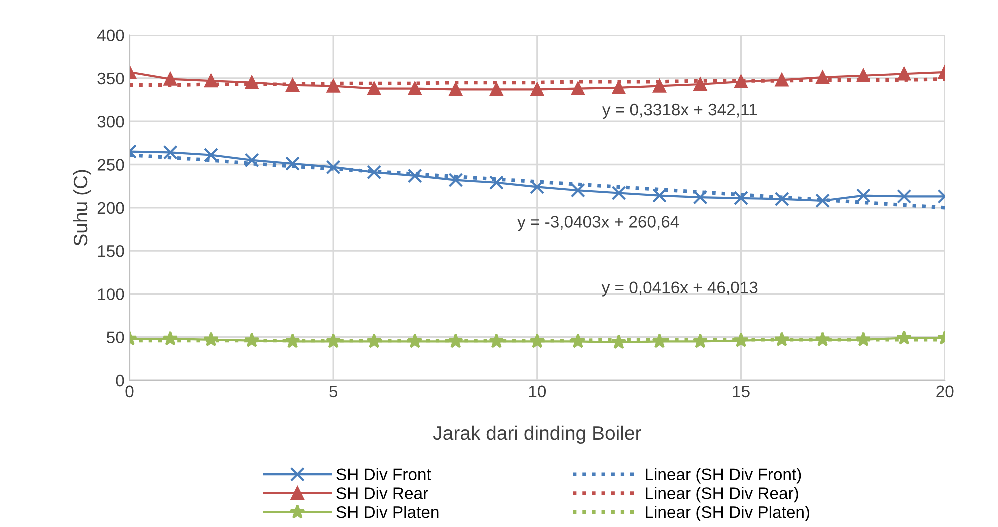 The width and height of the screenshot is (998, 527). Describe the element at coordinates (537, 435) in the screenshot. I see `x-axis-title: Jarak dari dinding Boiler` at that location.